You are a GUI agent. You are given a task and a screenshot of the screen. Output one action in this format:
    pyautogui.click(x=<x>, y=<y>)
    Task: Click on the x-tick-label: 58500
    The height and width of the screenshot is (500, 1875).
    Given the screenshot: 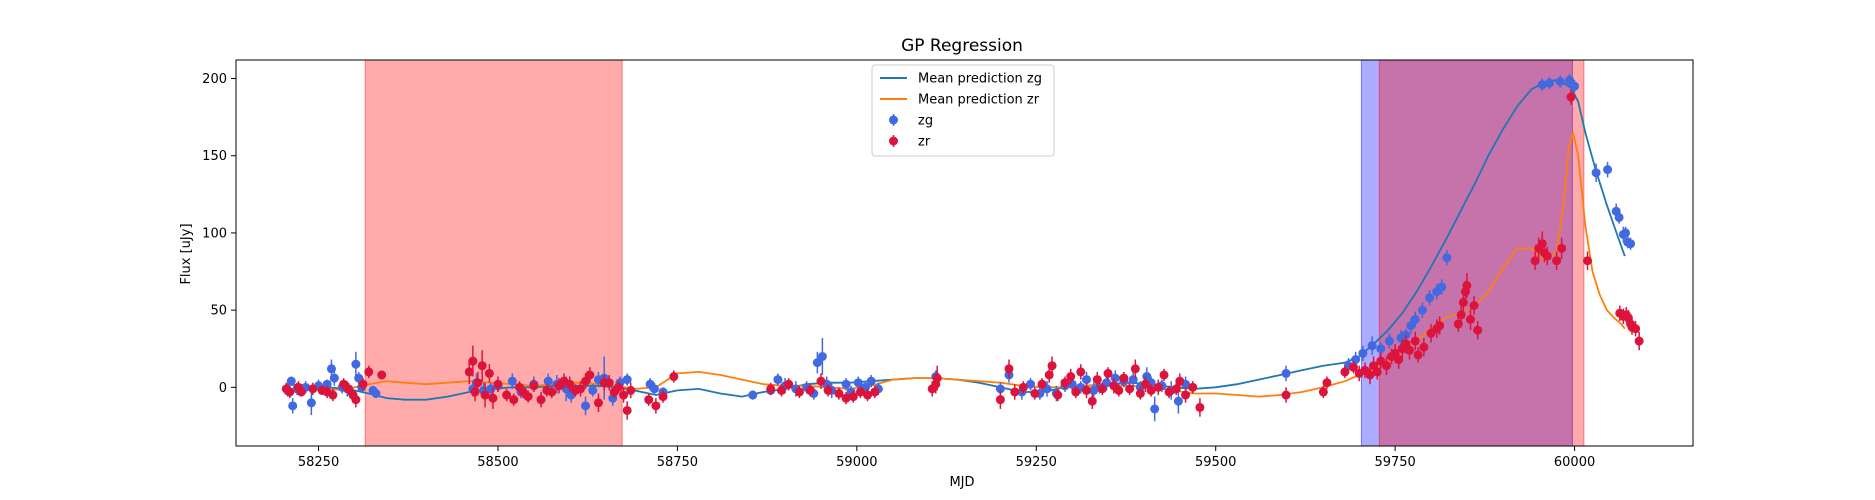 What is the action you would take?
    pyautogui.click(x=497, y=462)
    